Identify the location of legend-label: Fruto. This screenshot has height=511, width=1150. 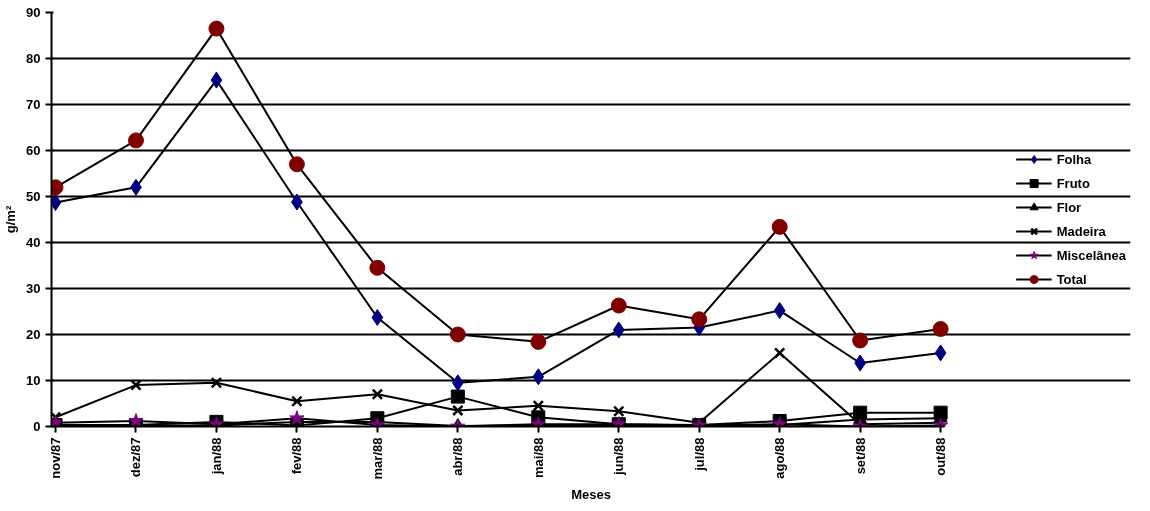
(1073, 183).